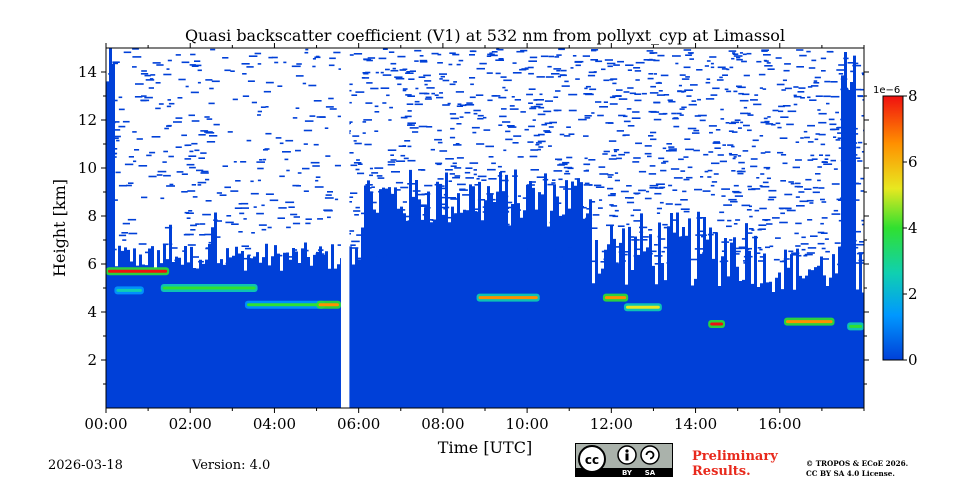 The width and height of the screenshot is (960, 480). Describe the element at coordinates (624, 460) in the screenshot. I see `cc-by-sa-license-badge: cc BY SA` at that location.